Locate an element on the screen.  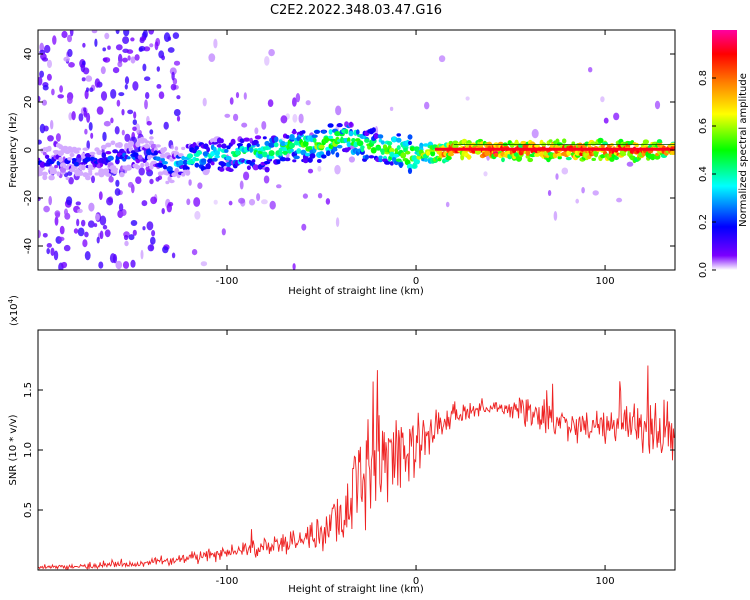
colorbar-tick-label: 0.2 is located at coordinates (703, 222).